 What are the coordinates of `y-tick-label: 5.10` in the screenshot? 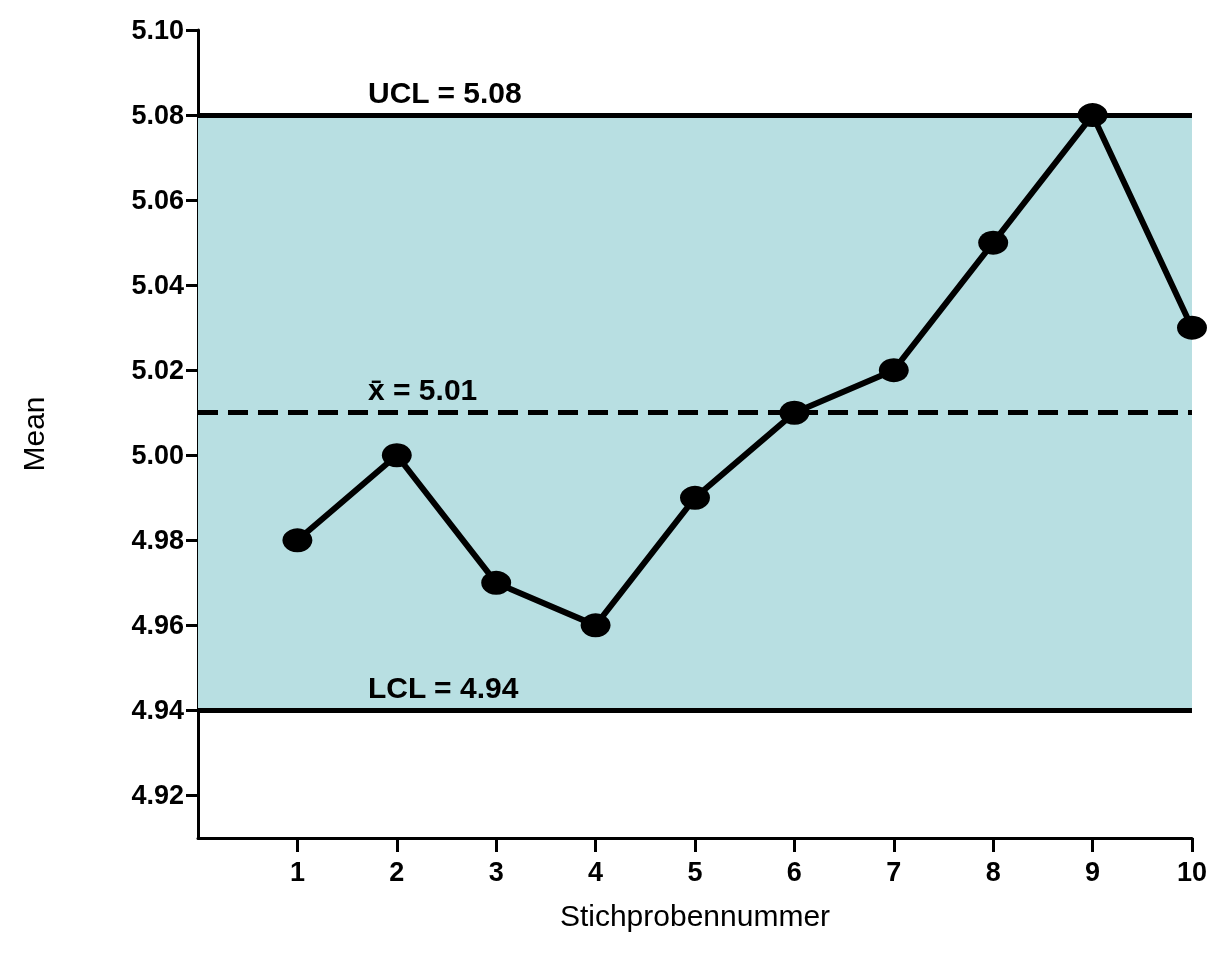 It's located at (157, 30).